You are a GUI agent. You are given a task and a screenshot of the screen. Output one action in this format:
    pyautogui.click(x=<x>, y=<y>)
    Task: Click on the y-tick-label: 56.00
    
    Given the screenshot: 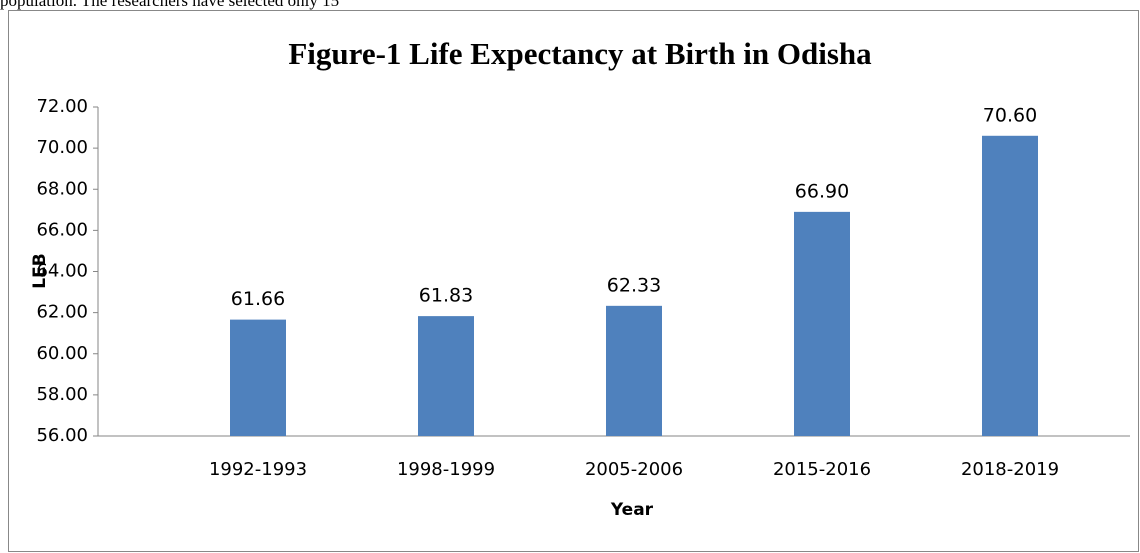 What is the action you would take?
    pyautogui.click(x=62, y=435)
    